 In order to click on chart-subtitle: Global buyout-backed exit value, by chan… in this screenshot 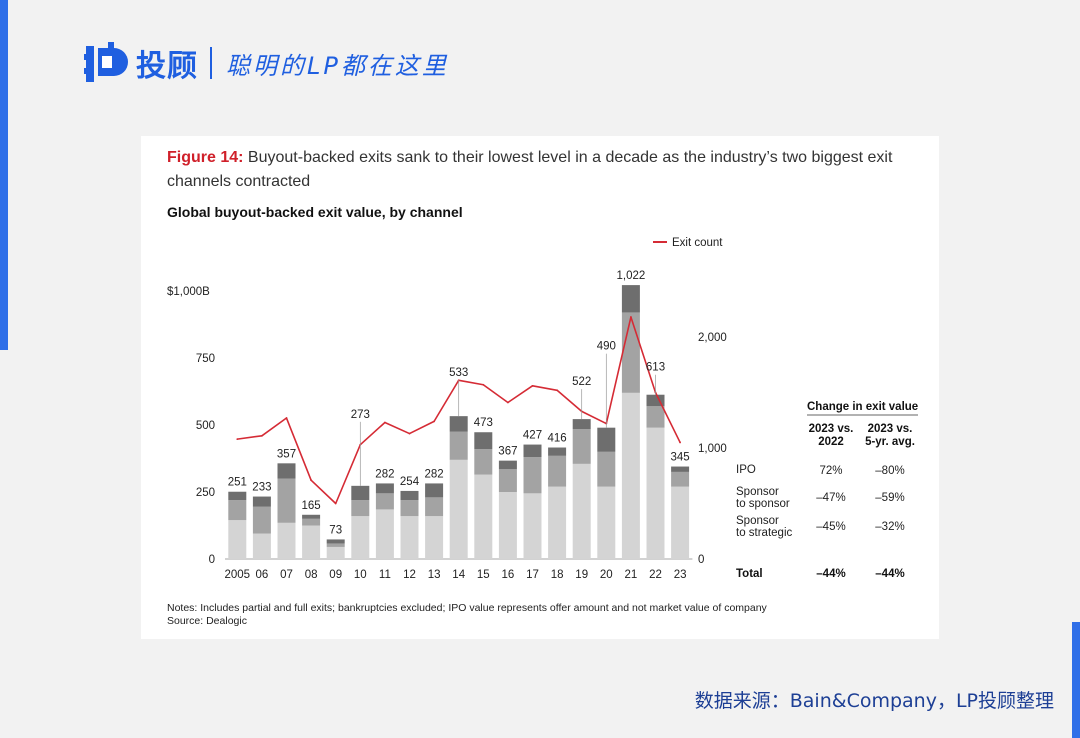, I will do `click(315, 212)`.